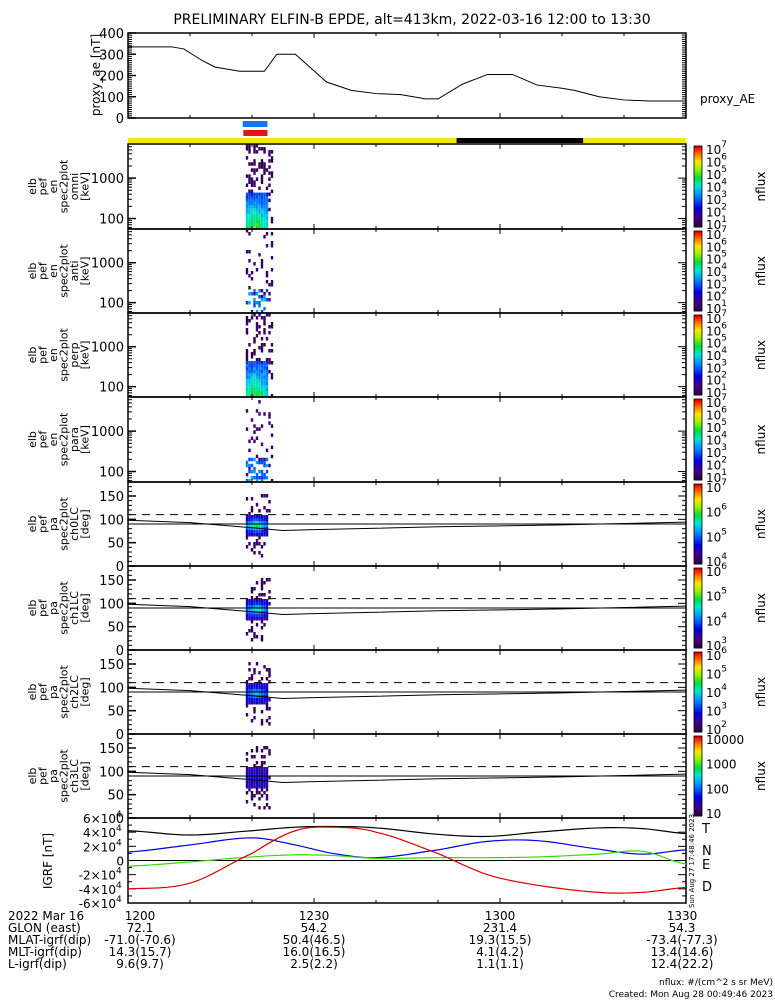  I want to click on y-axis-label-line: elb, so click(32, 776).